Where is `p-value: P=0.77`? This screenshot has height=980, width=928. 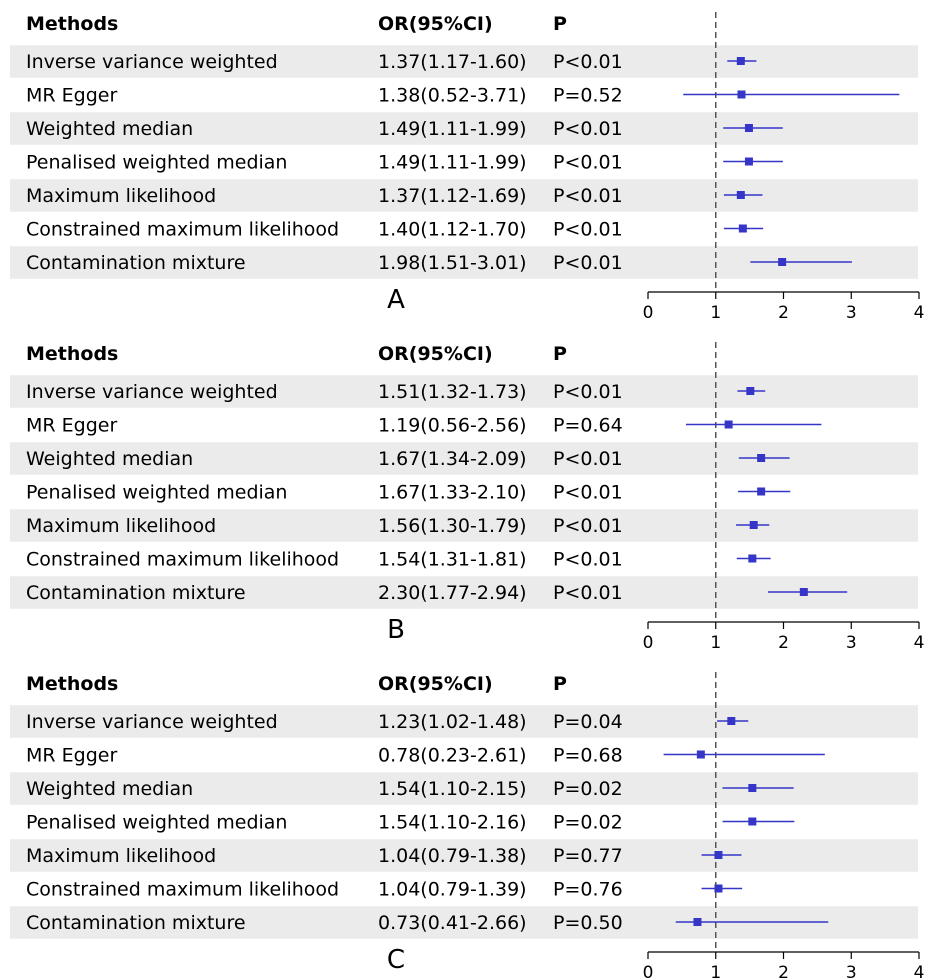
p-value: P=0.77 is located at coordinates (588, 856).